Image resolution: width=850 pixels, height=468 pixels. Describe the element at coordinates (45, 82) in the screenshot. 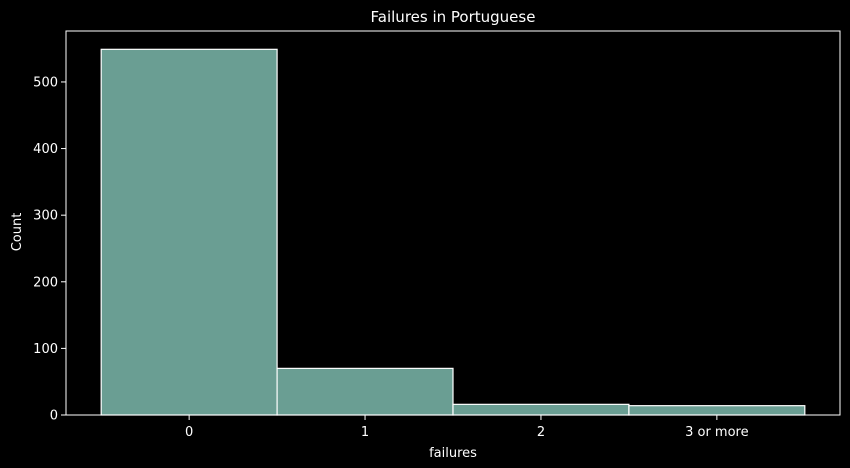

I see `y-tick-label: 500` at that location.